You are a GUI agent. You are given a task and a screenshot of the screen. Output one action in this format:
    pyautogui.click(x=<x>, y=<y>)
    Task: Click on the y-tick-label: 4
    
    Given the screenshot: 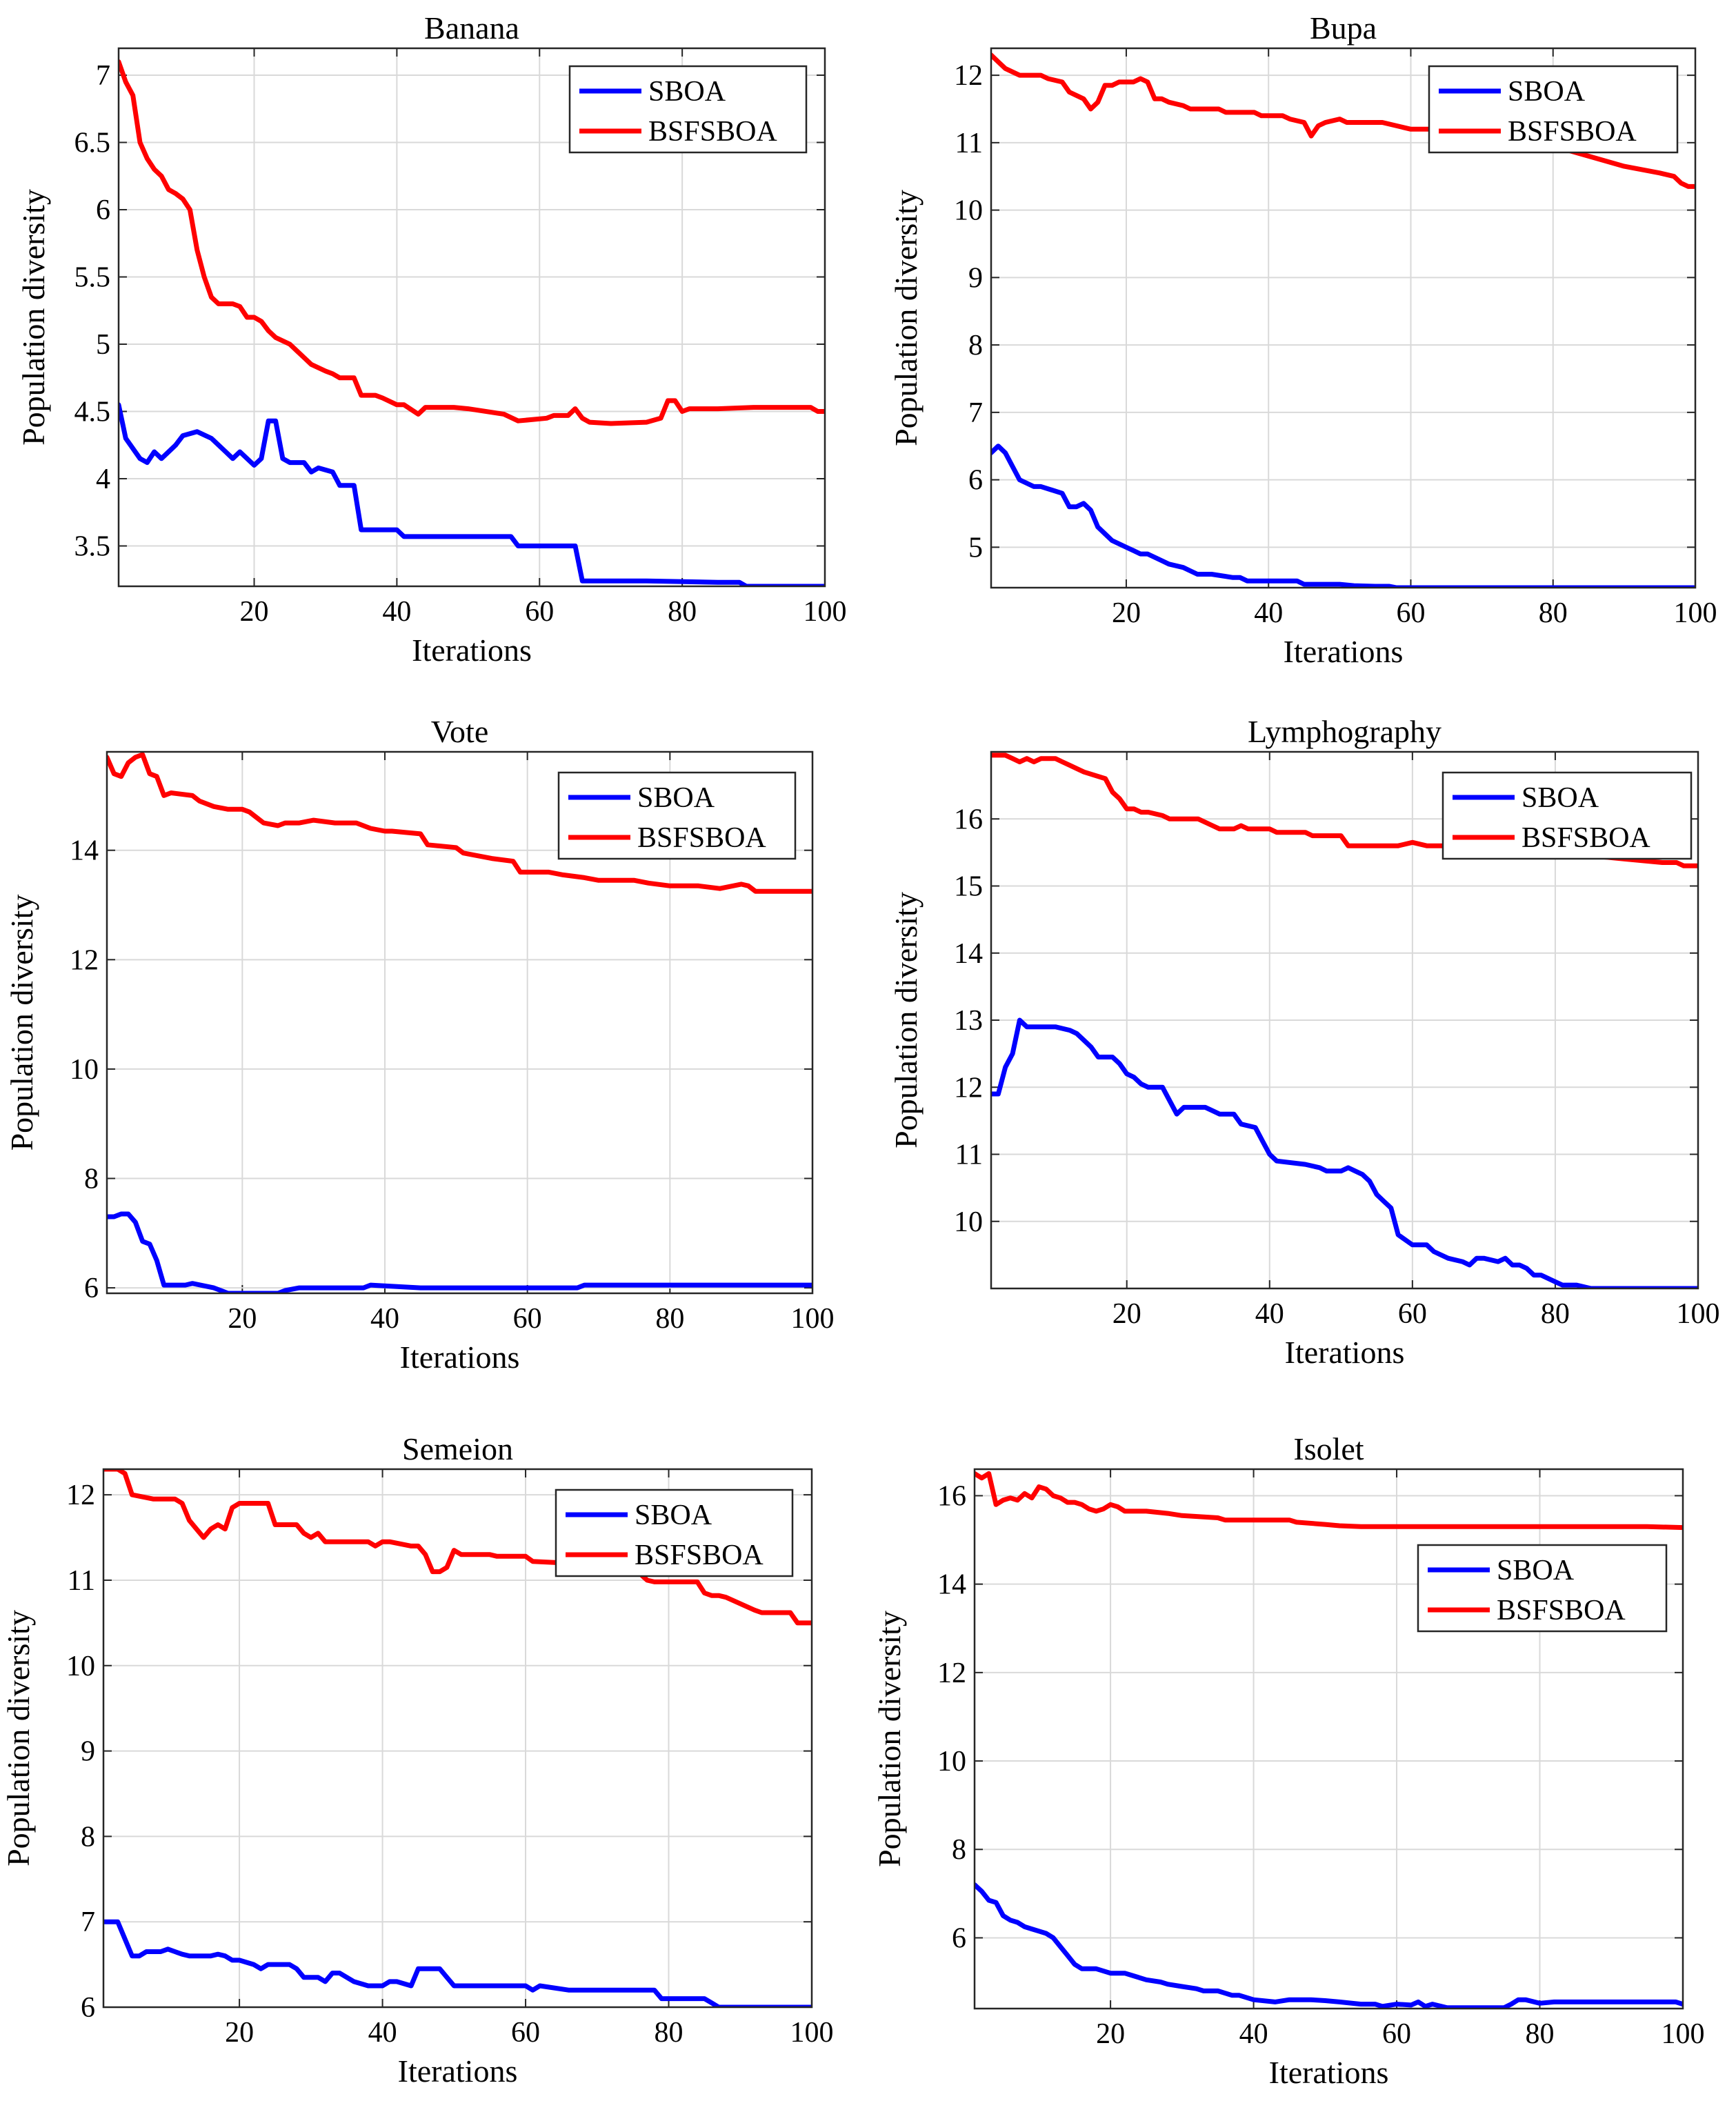 What is the action you would take?
    pyautogui.click(x=103, y=479)
    